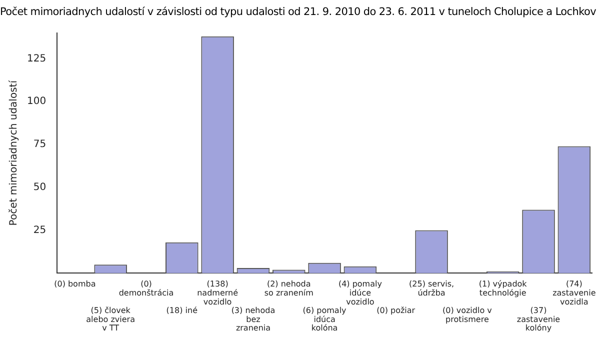 This screenshot has width=600, height=337. What do you see at coordinates (253, 319) in the screenshot?
I see `x-tick-label: (3) nehoda bez zranenia` at bounding box center [253, 319].